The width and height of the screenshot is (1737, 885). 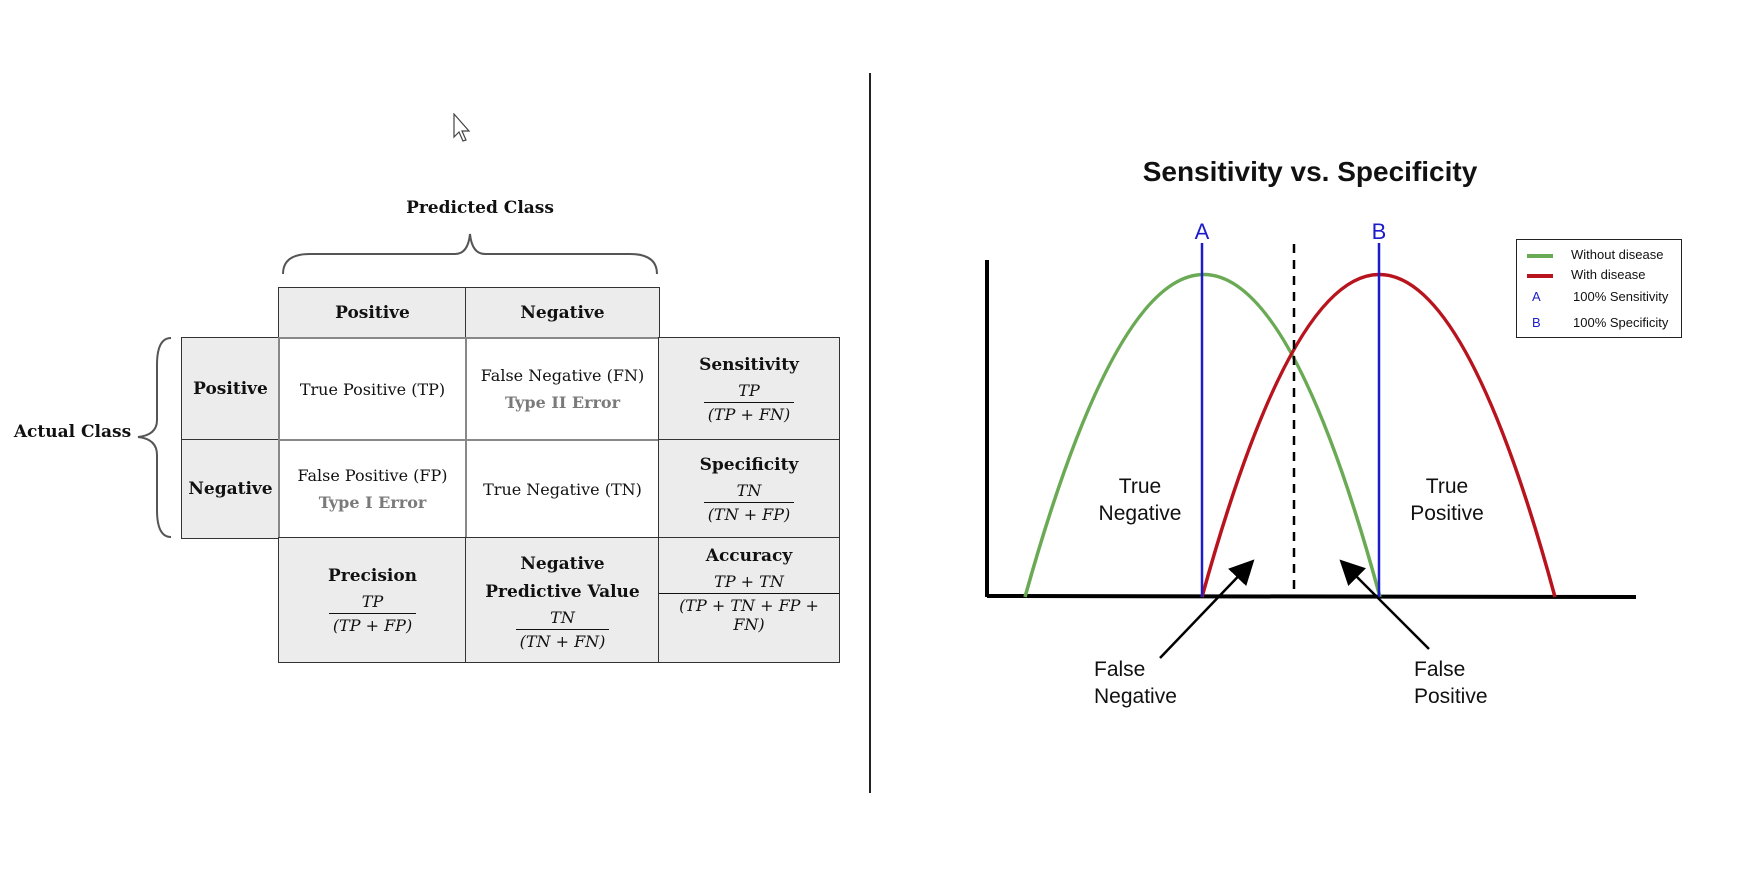 What do you see at coordinates (372, 502) in the screenshot?
I see `type-i-error-label: Type I Error` at bounding box center [372, 502].